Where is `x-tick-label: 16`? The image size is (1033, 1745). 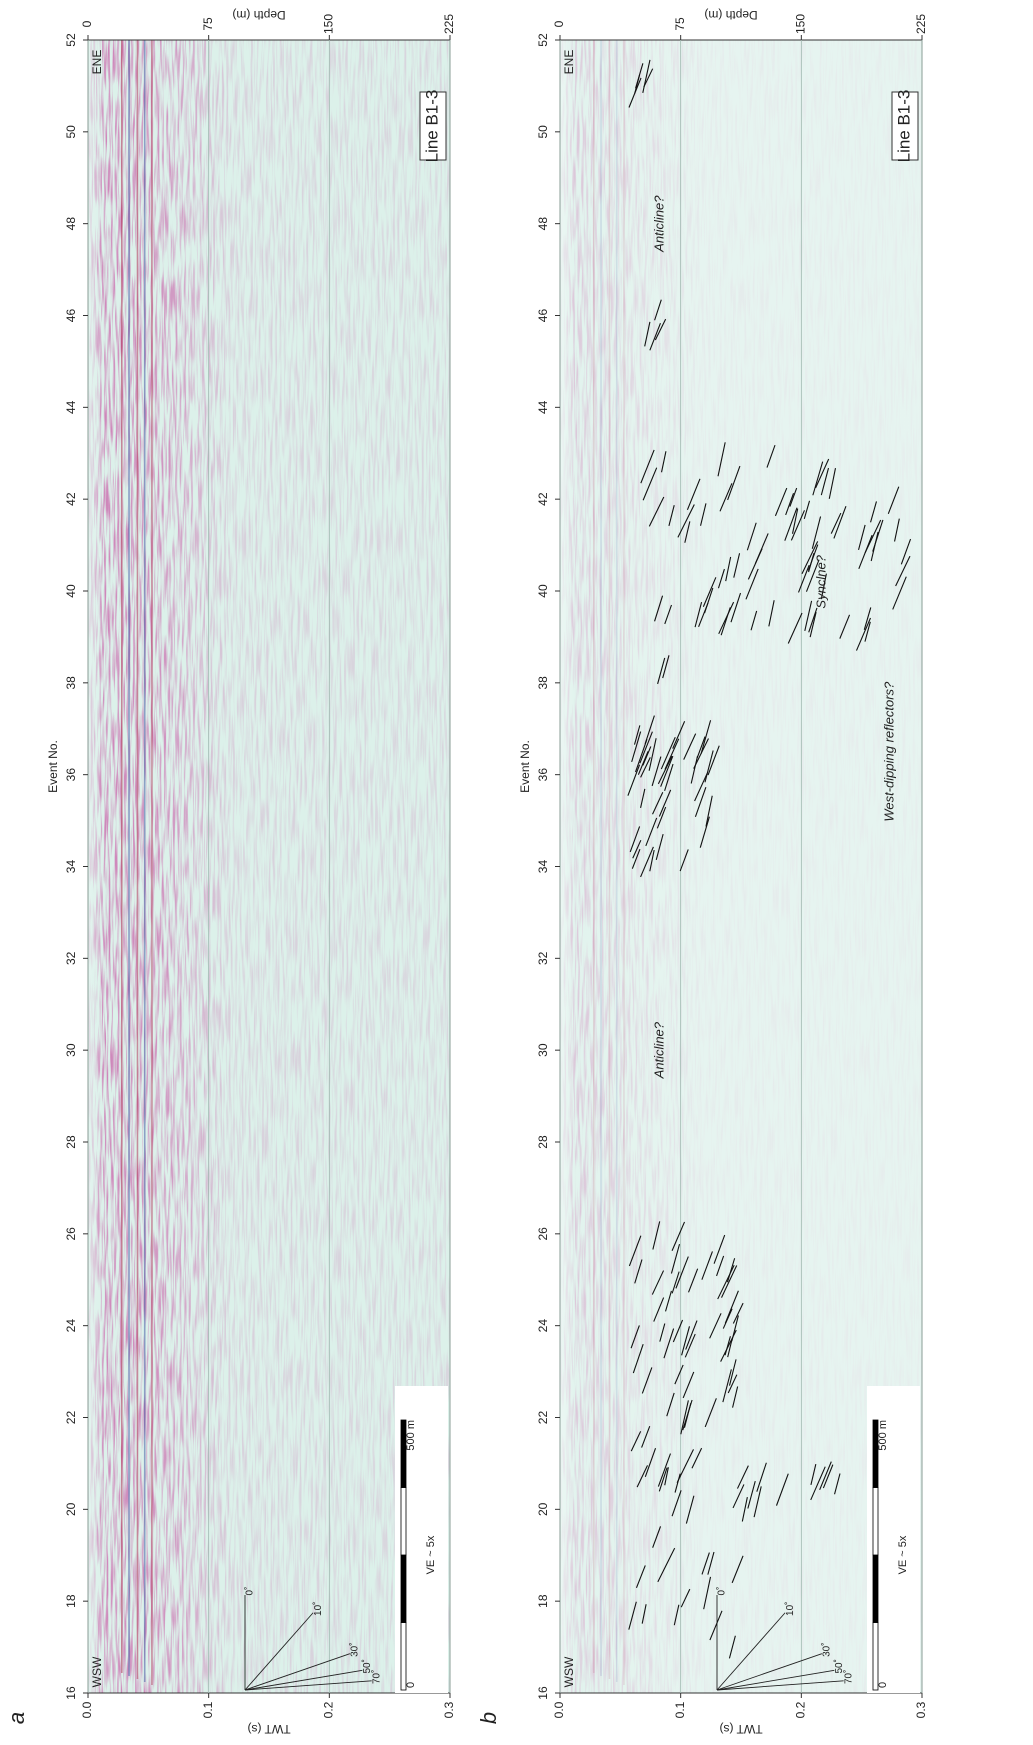
x-tick-label: 16 is located at coordinates (71, 1693).